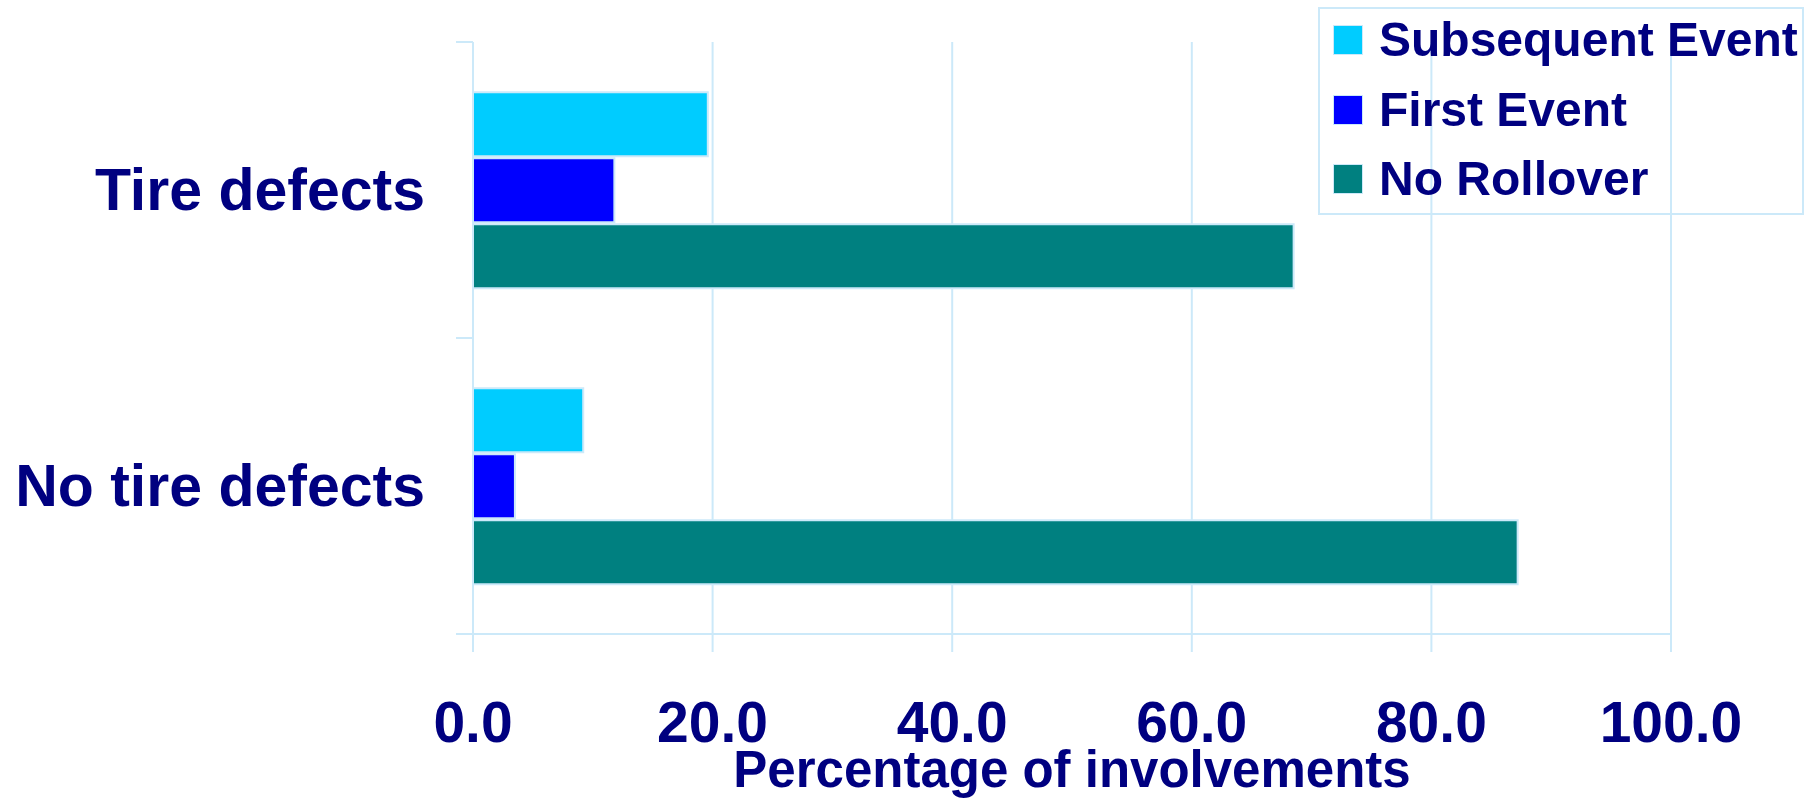 The image size is (1812, 806). Describe the element at coordinates (1588, 39) in the screenshot. I see `legend-label: Subsequent Event` at that location.